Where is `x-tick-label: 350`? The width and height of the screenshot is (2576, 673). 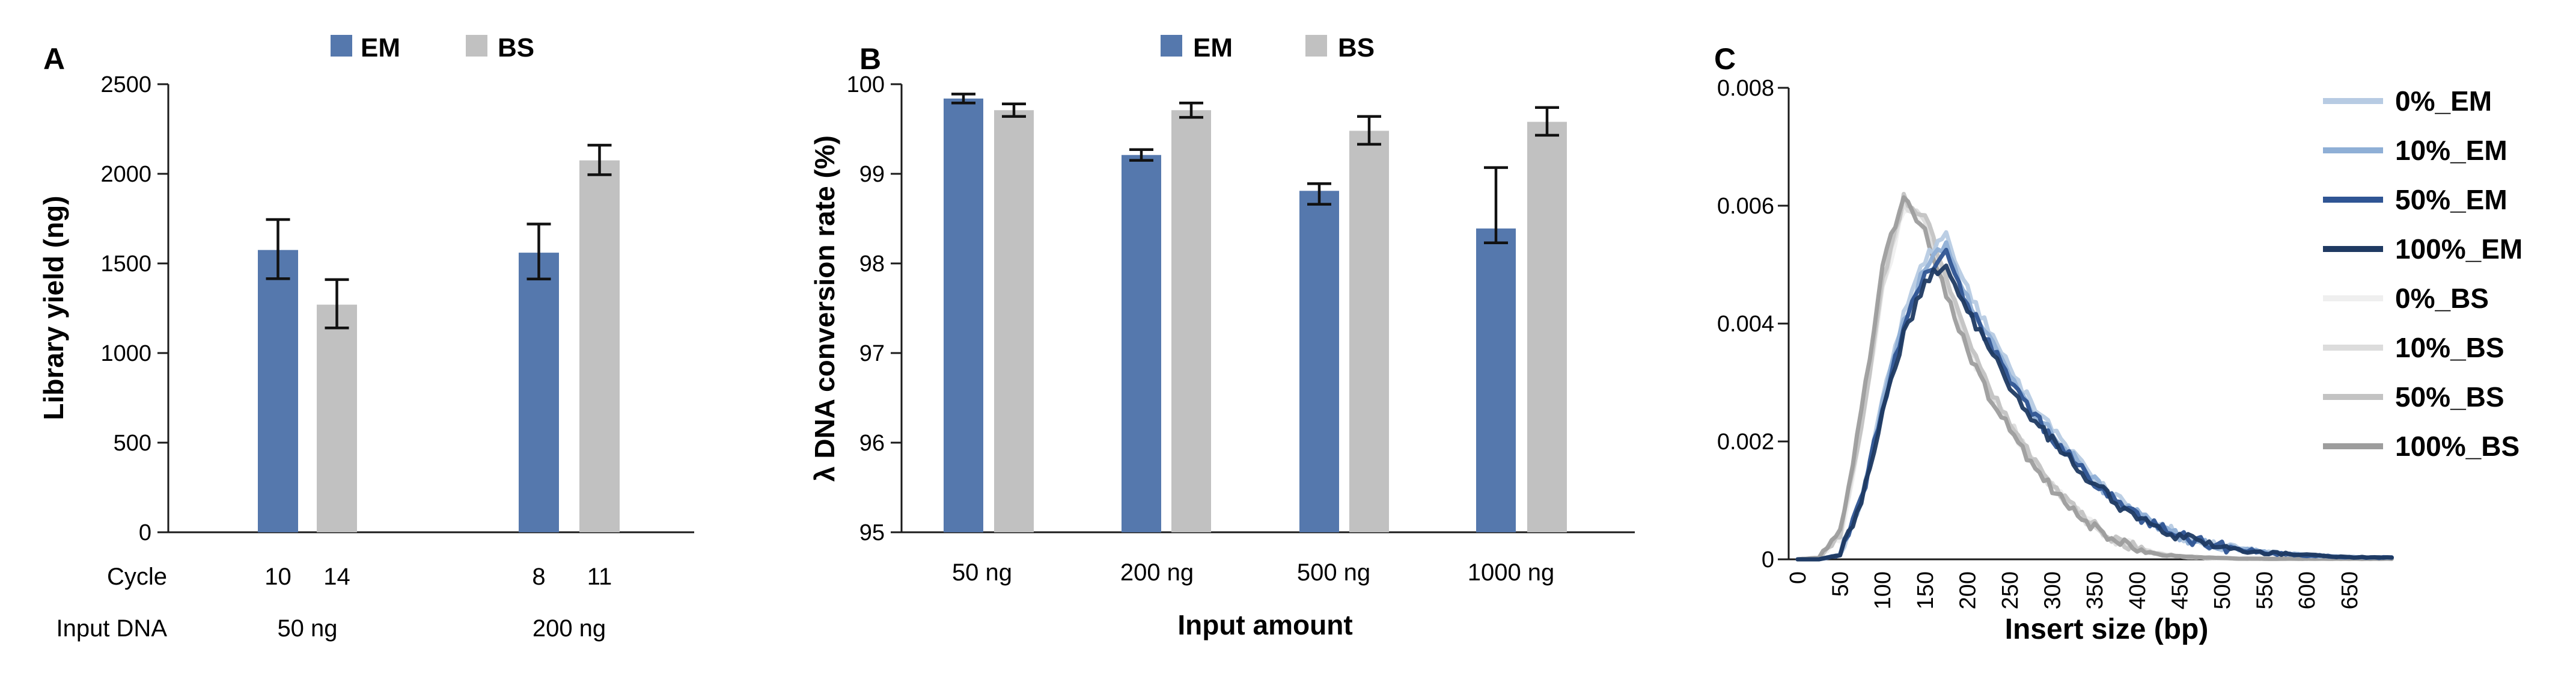 x-tick-label: 350 is located at coordinates (2095, 590).